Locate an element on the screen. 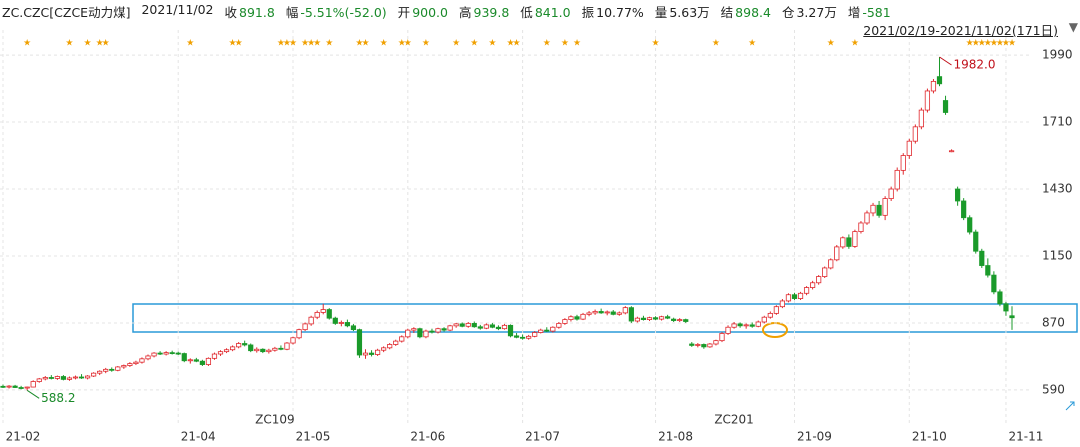  contract-label: ZC201 is located at coordinates (734, 420).